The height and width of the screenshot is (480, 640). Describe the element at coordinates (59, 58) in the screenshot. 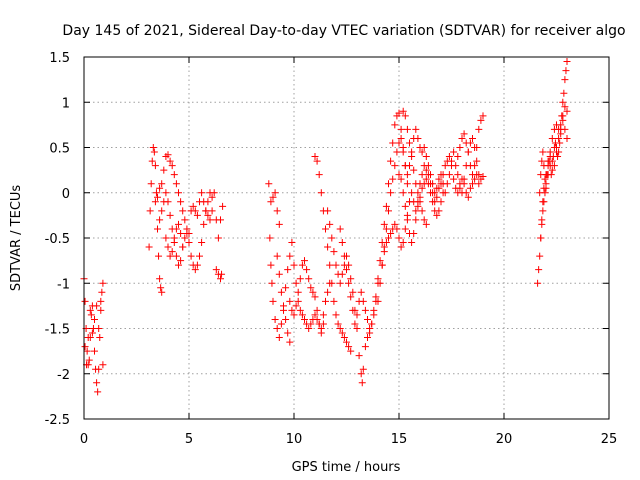

I see `y-tick-label: 1.5` at that location.